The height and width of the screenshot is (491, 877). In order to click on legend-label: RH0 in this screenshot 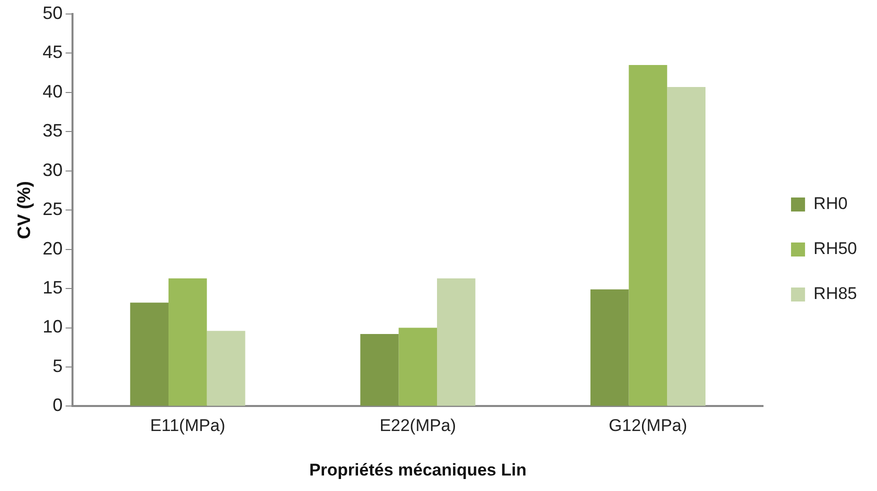, I will do `click(831, 204)`.